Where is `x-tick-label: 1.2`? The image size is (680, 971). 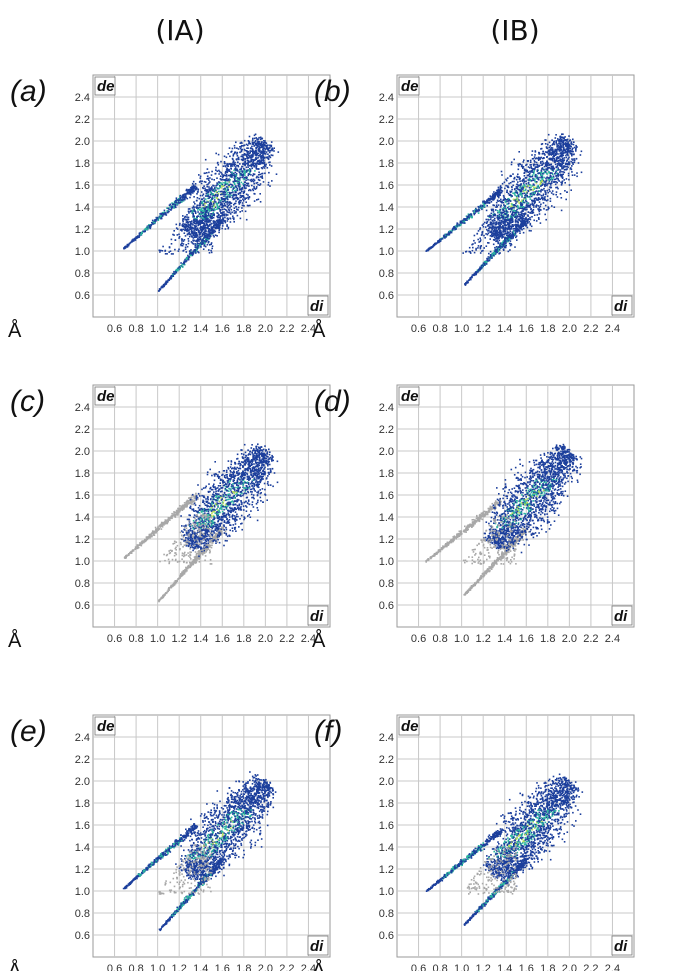
x-tick-label: 1.2 is located at coordinates (179, 329).